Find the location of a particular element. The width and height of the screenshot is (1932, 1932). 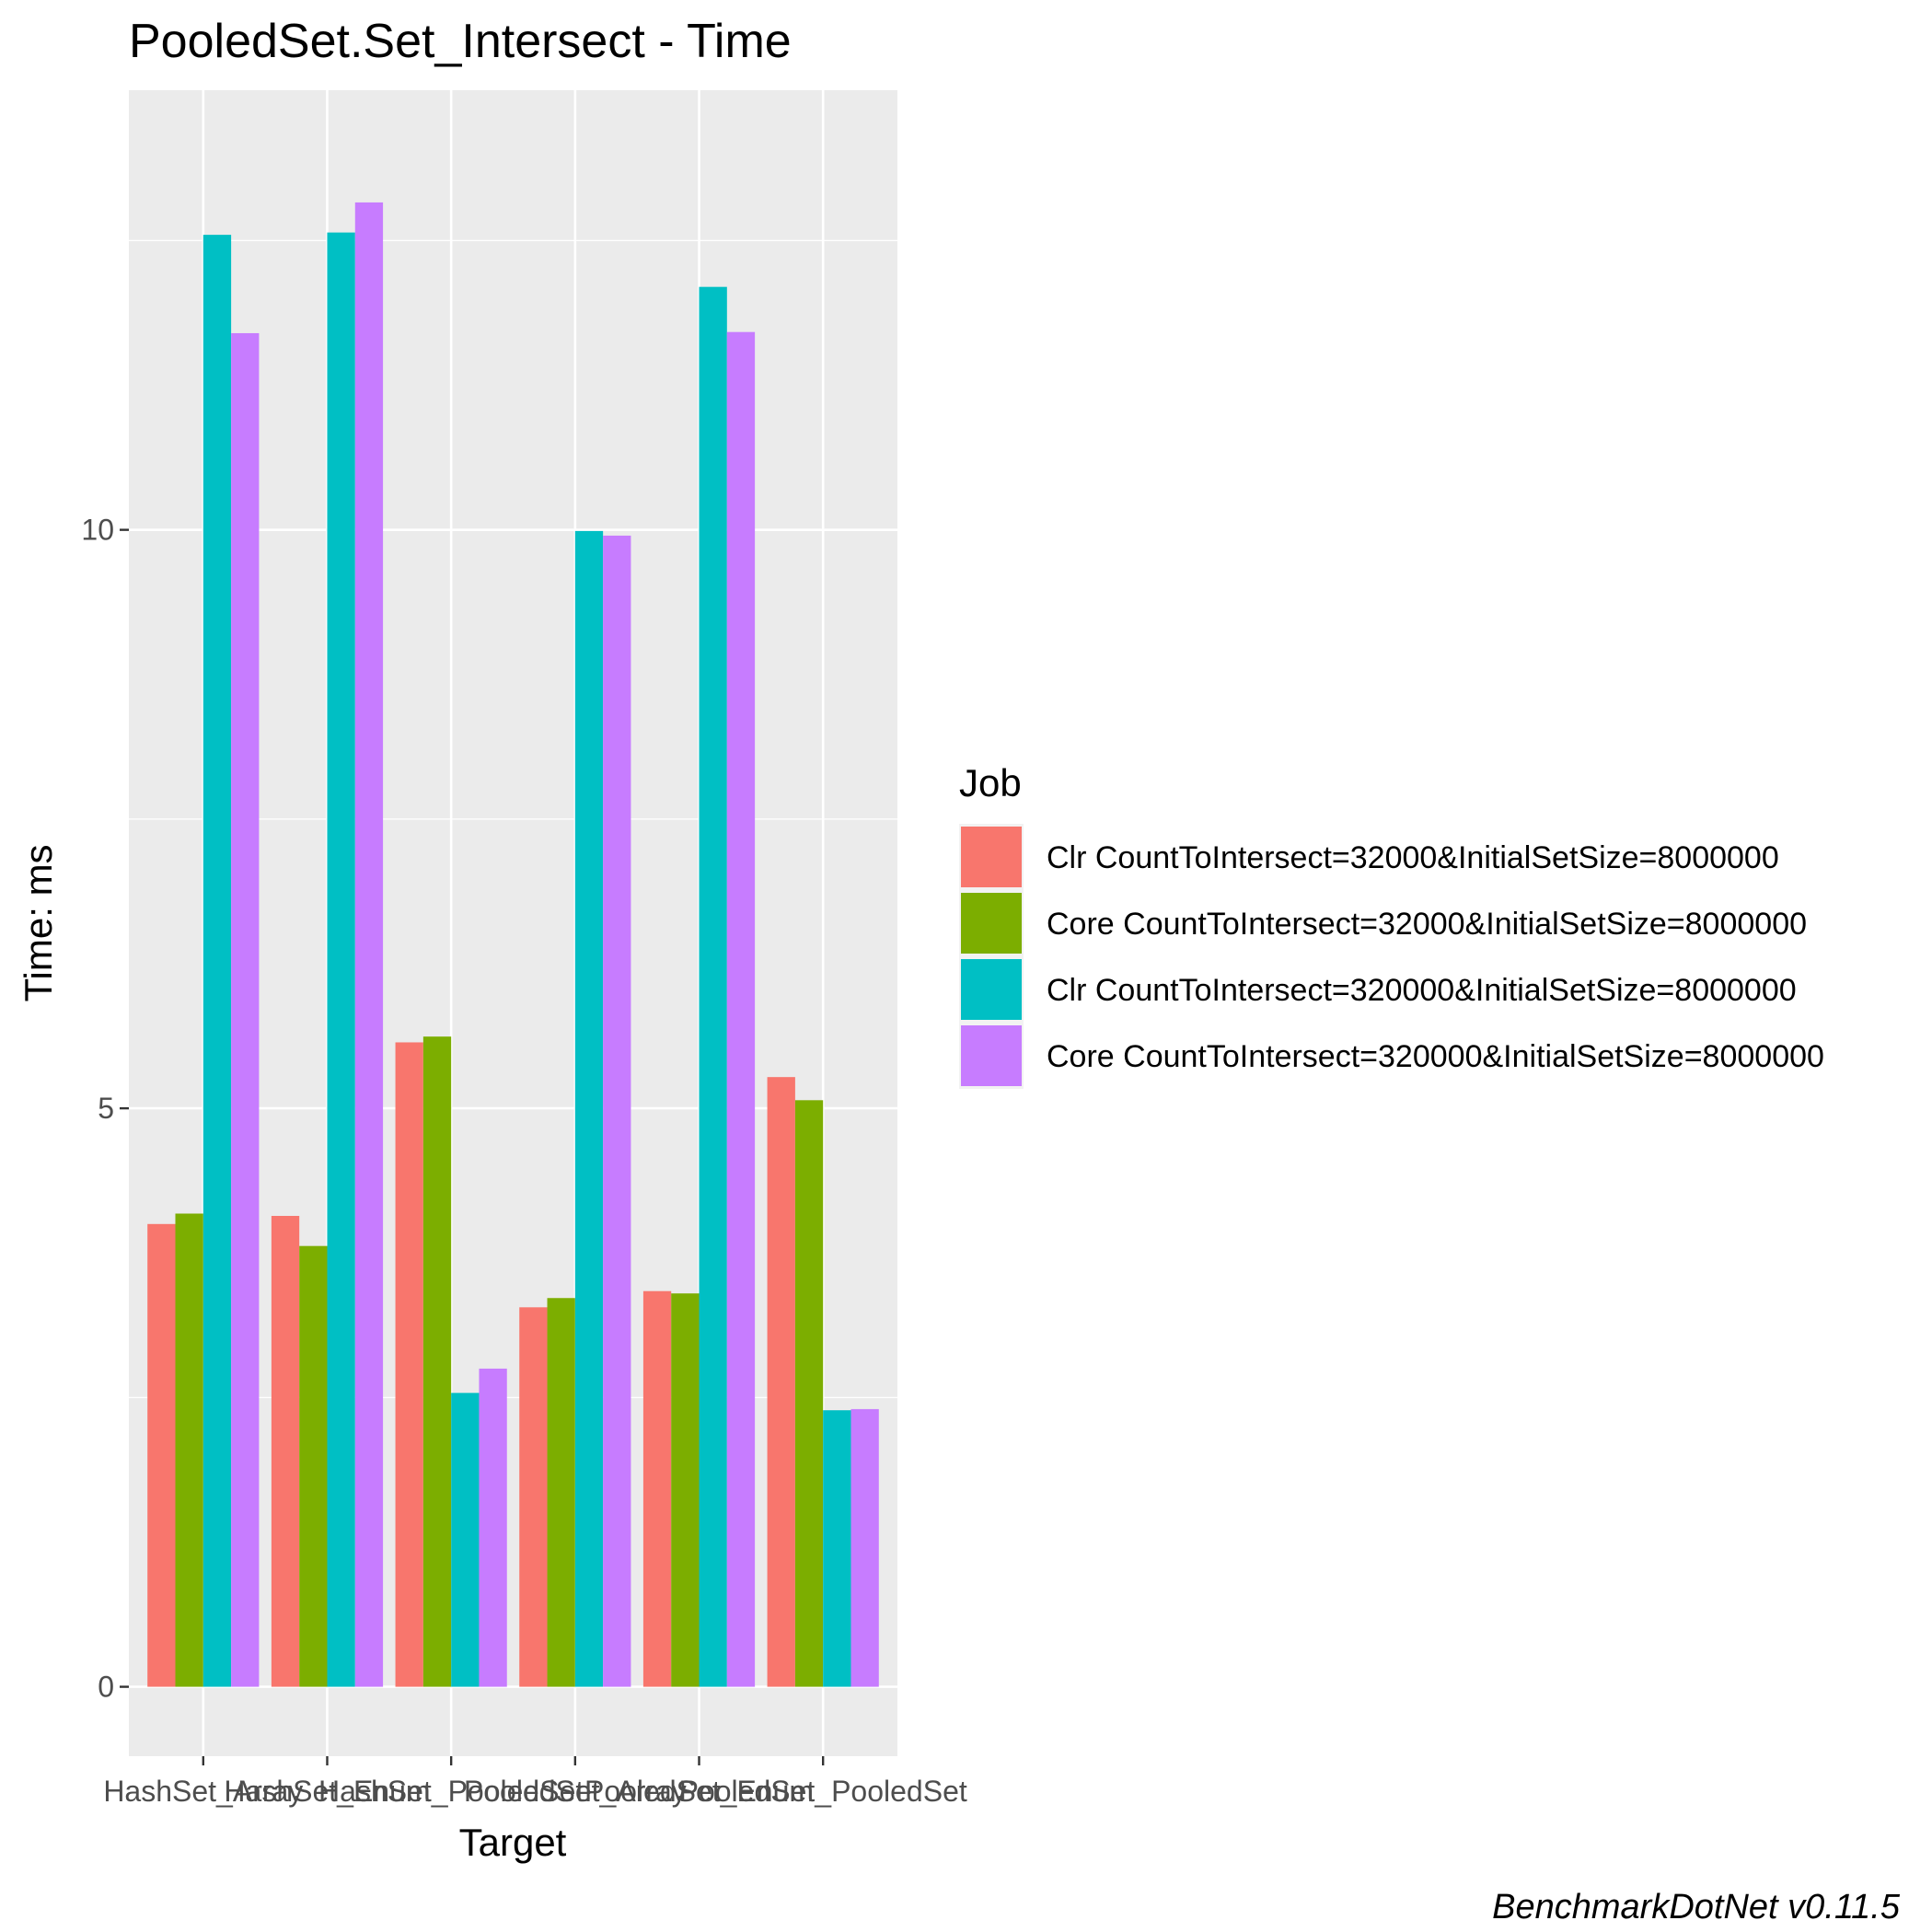

x-tick-label: HashSet_Enum is located at coordinates (327, 1792).